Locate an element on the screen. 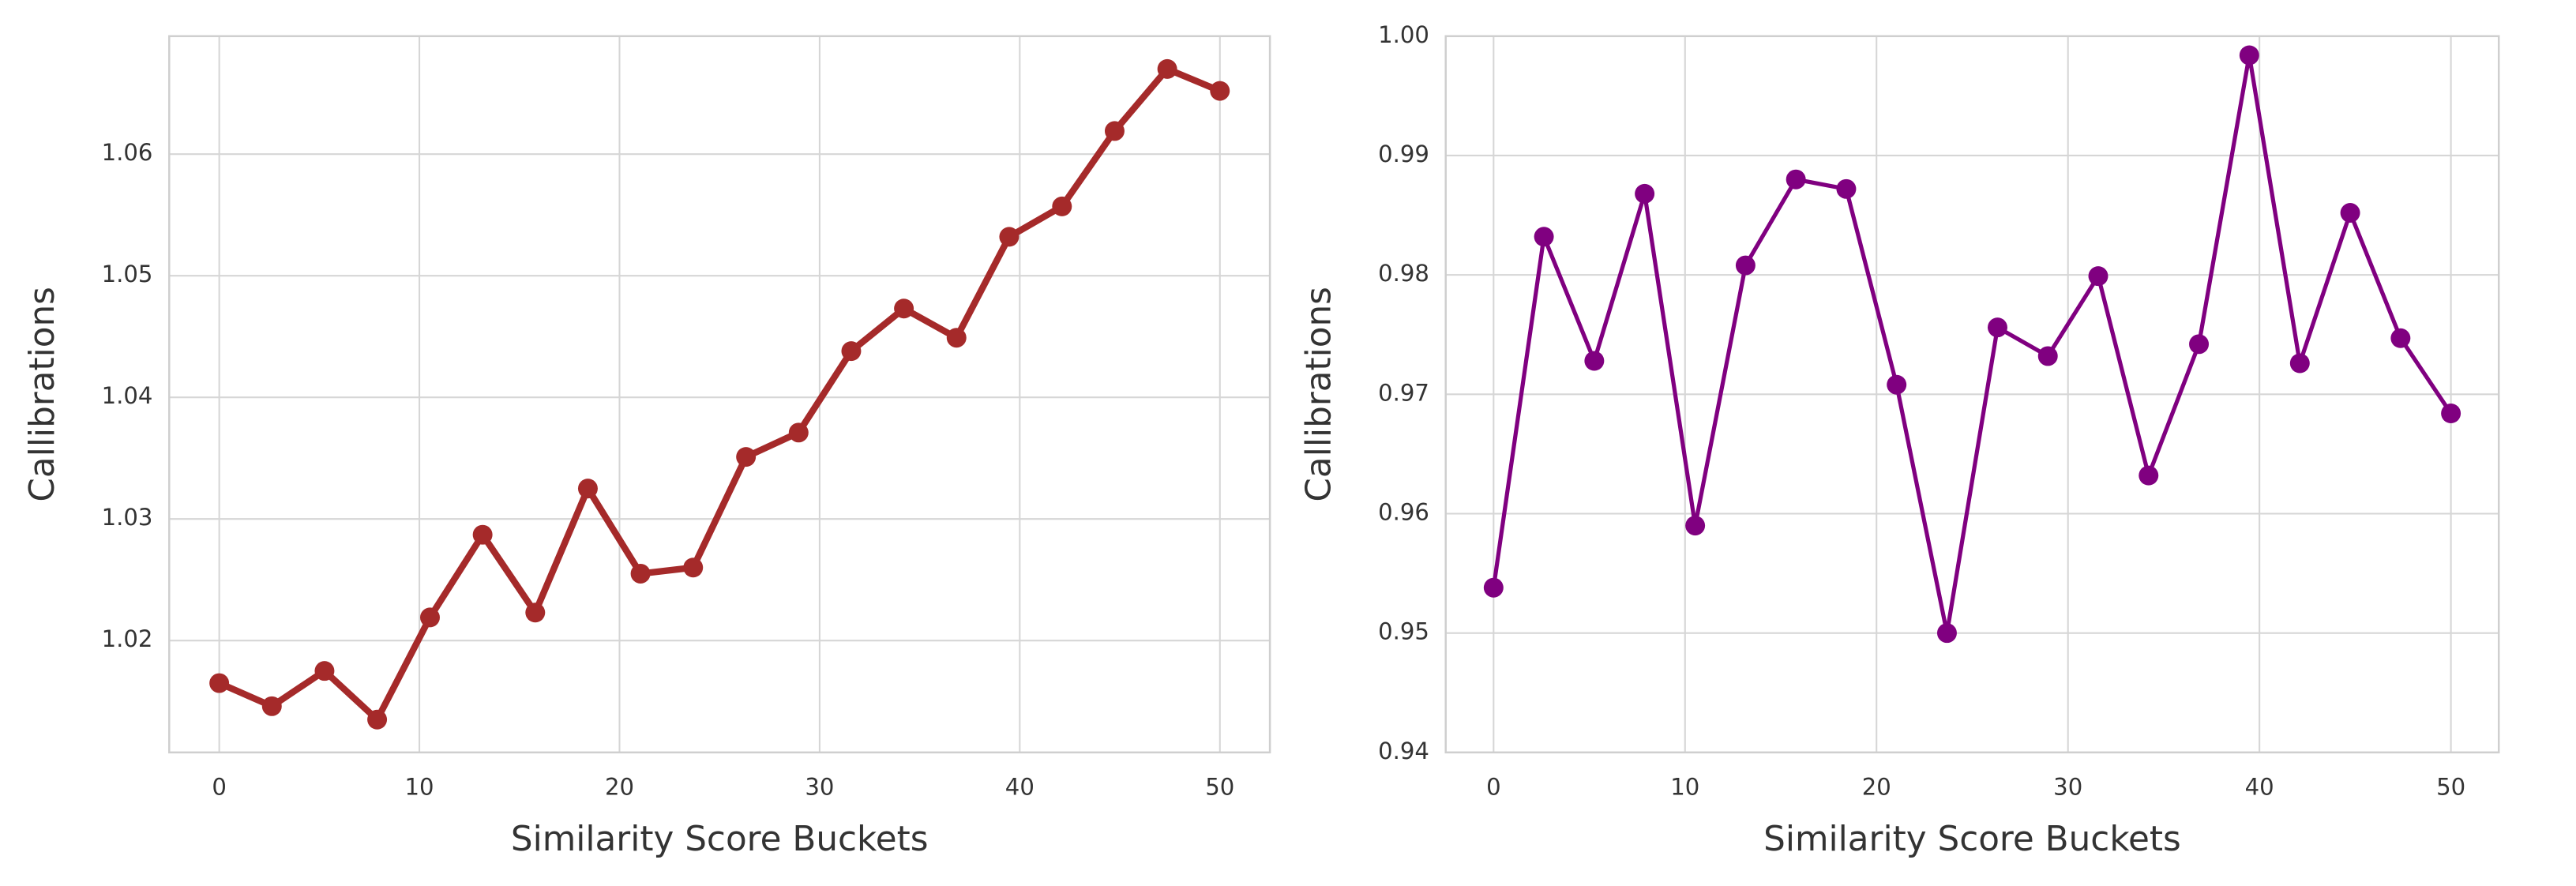 The image size is (2576, 886). y-tick-label: 1.03 is located at coordinates (127, 517).